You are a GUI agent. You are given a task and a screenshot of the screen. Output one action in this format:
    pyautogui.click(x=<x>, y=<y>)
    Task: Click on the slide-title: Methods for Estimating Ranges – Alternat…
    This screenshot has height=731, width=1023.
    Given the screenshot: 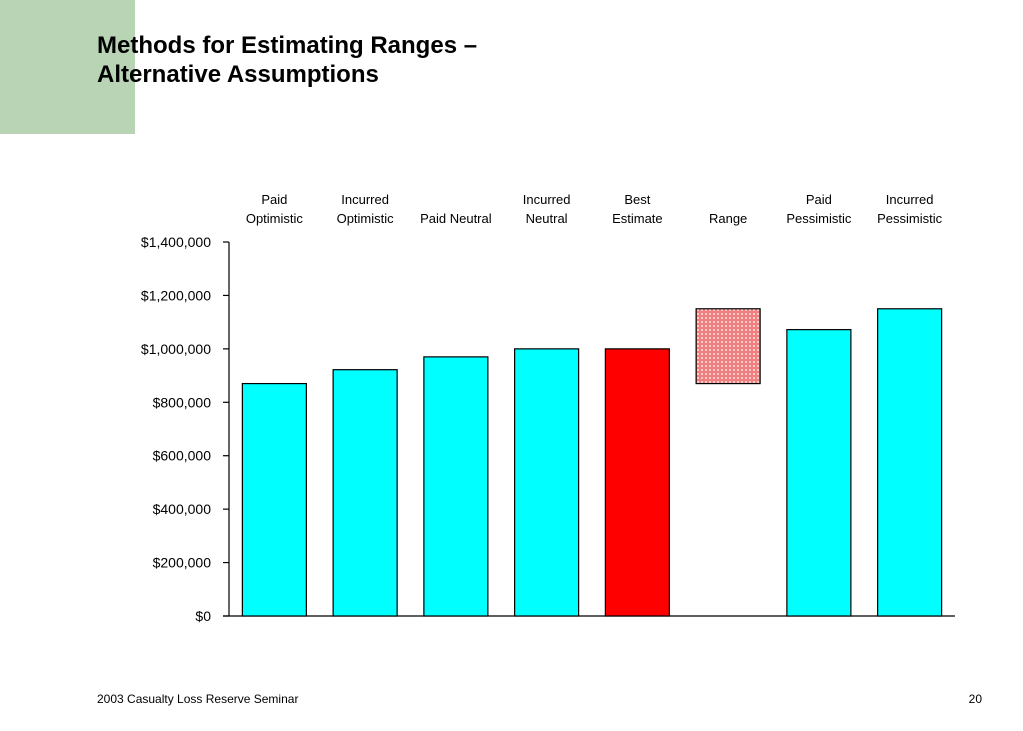 What is the action you would take?
    pyautogui.click(x=287, y=60)
    